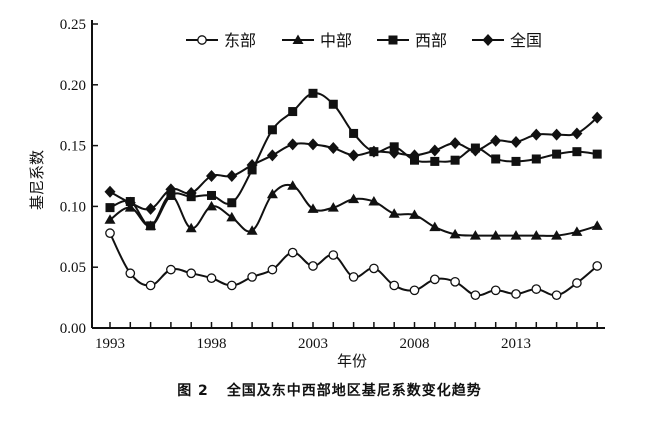 The width and height of the screenshot is (659, 423). What do you see at coordinates (364, 40) in the screenshot?
I see `legend: 东部 中部 西部 全国` at bounding box center [364, 40].